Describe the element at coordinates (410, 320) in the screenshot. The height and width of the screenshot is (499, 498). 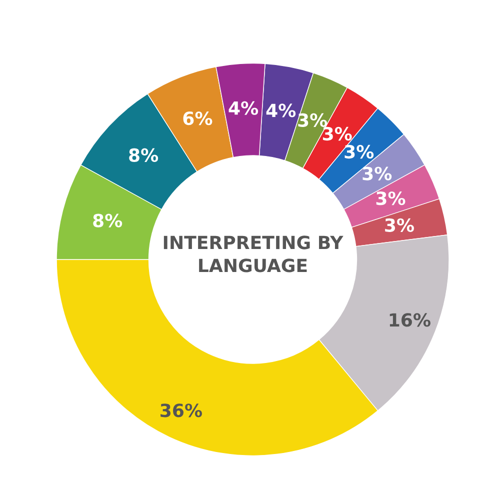
I see `data-label: 16%` at that location.